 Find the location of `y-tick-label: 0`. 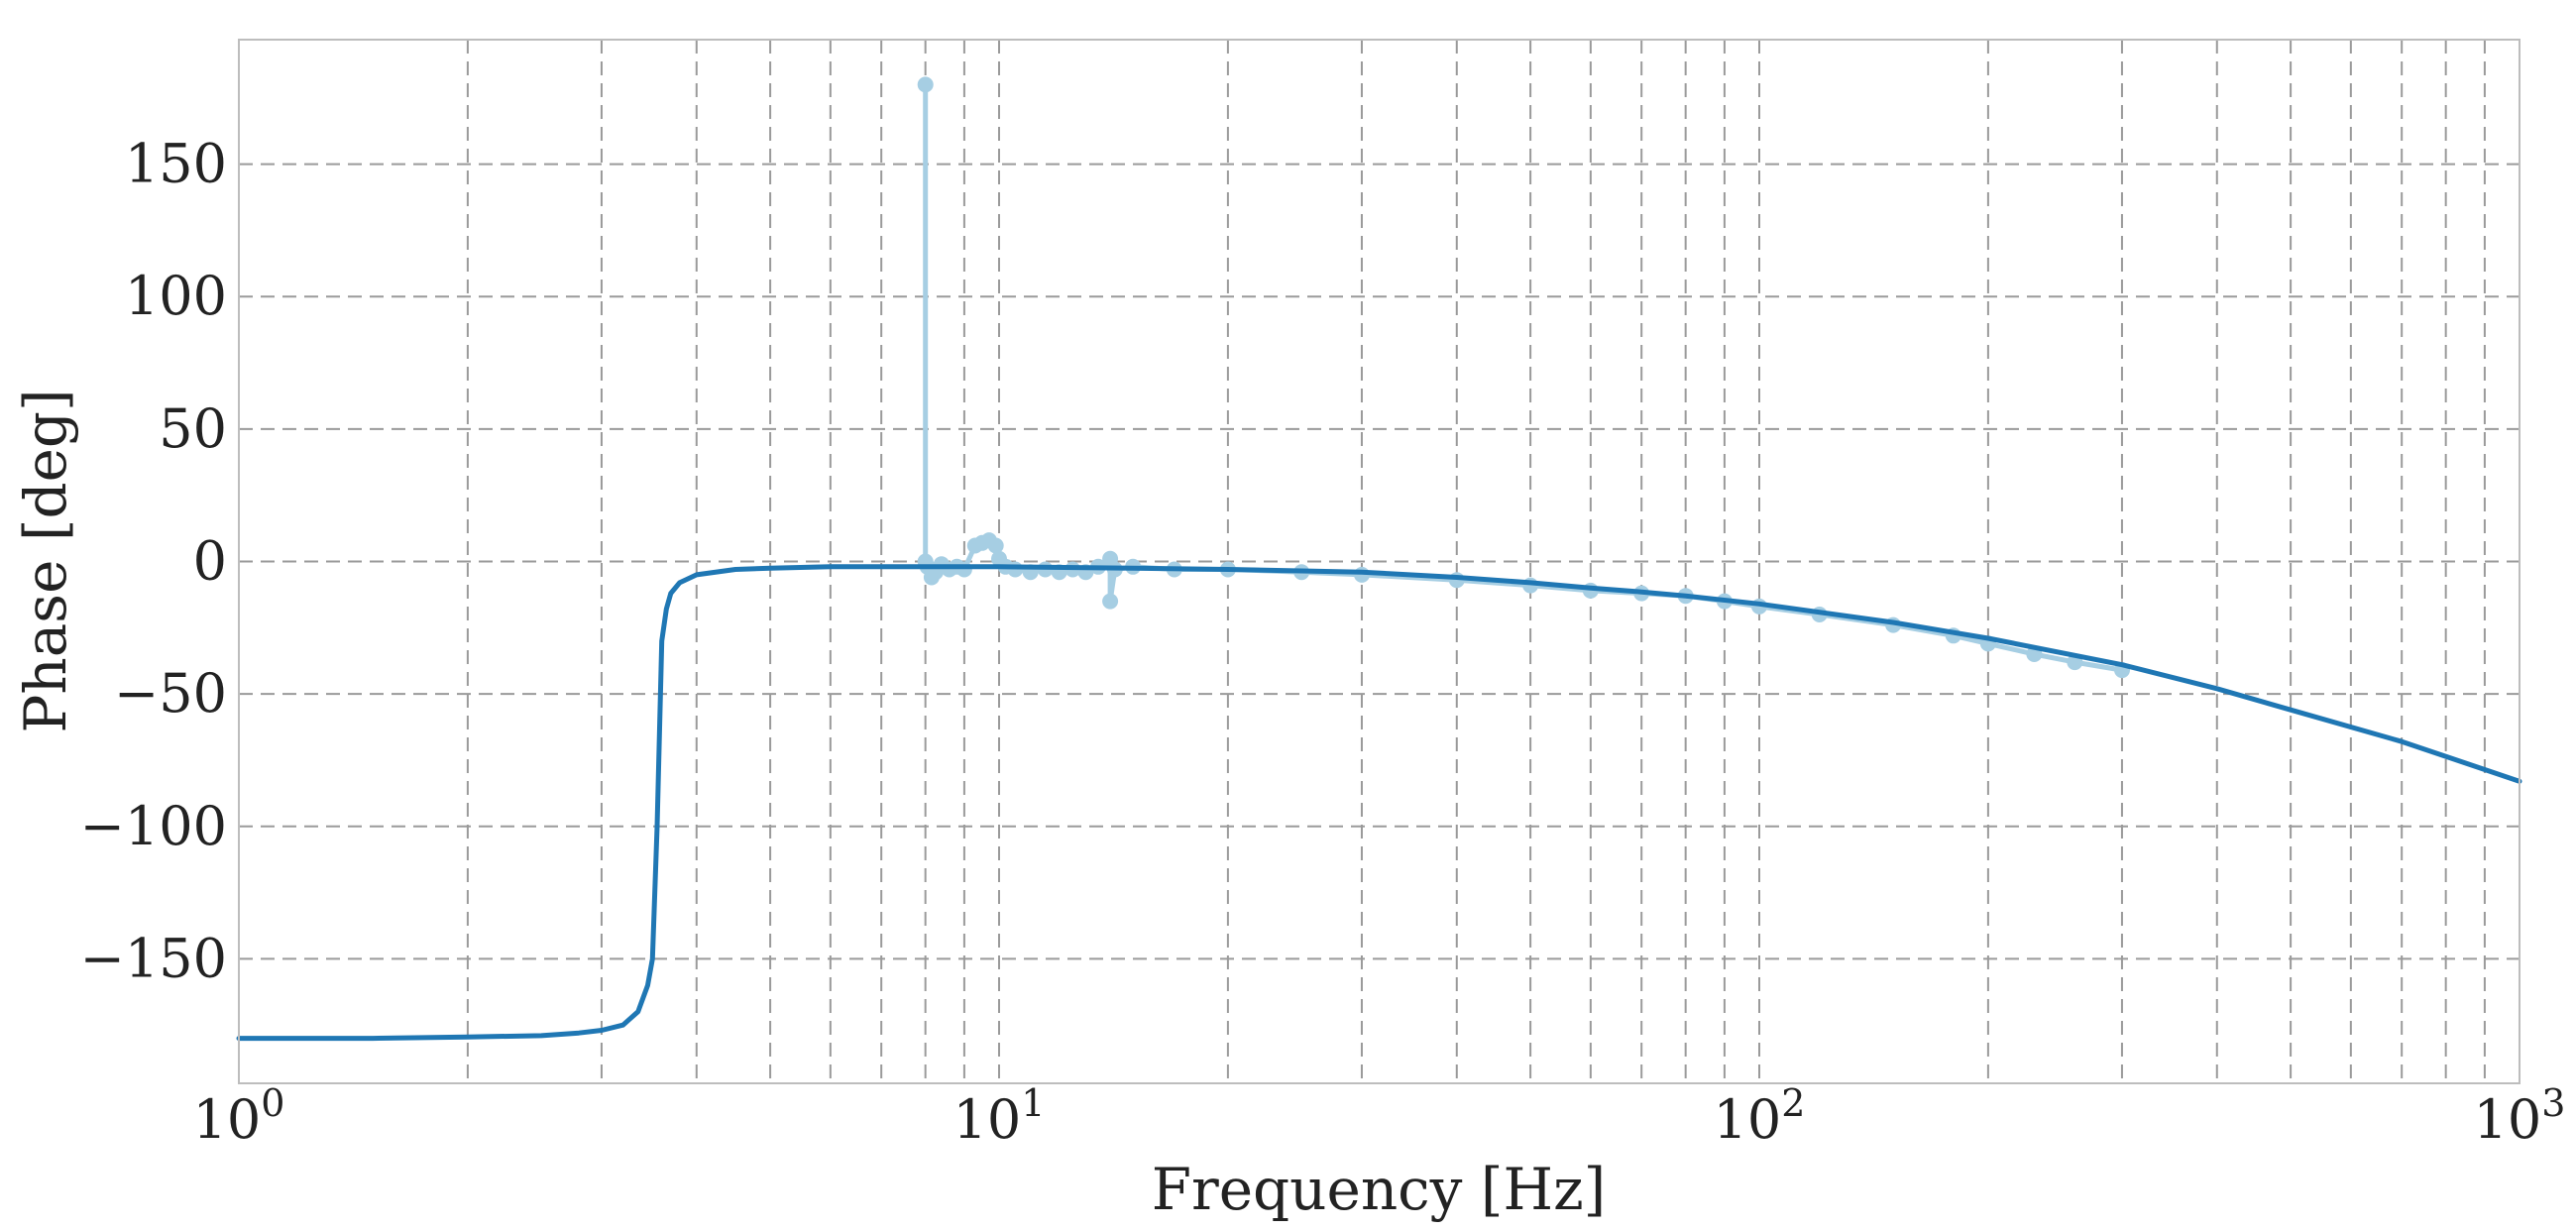

y-tick-label: 0 is located at coordinates (210, 561).